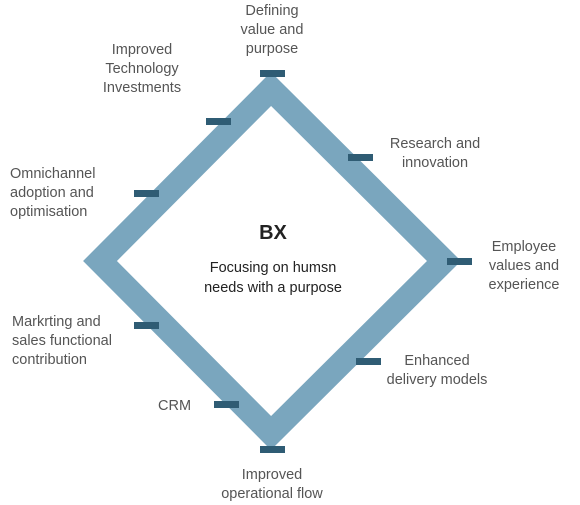 This screenshot has height=505, width=580. I want to click on center-title: BX, so click(273, 233).